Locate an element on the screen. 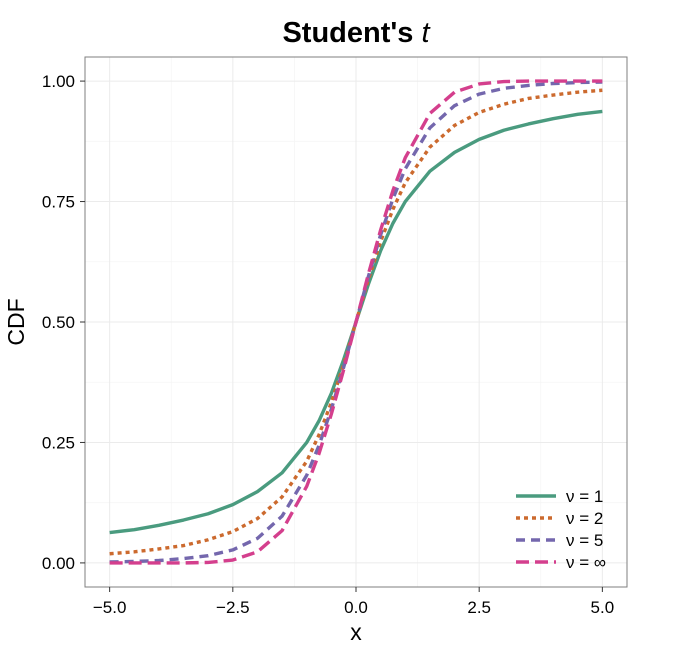 This screenshot has width=678, height=648. x-tick-label: −5.0 is located at coordinates (110, 607).